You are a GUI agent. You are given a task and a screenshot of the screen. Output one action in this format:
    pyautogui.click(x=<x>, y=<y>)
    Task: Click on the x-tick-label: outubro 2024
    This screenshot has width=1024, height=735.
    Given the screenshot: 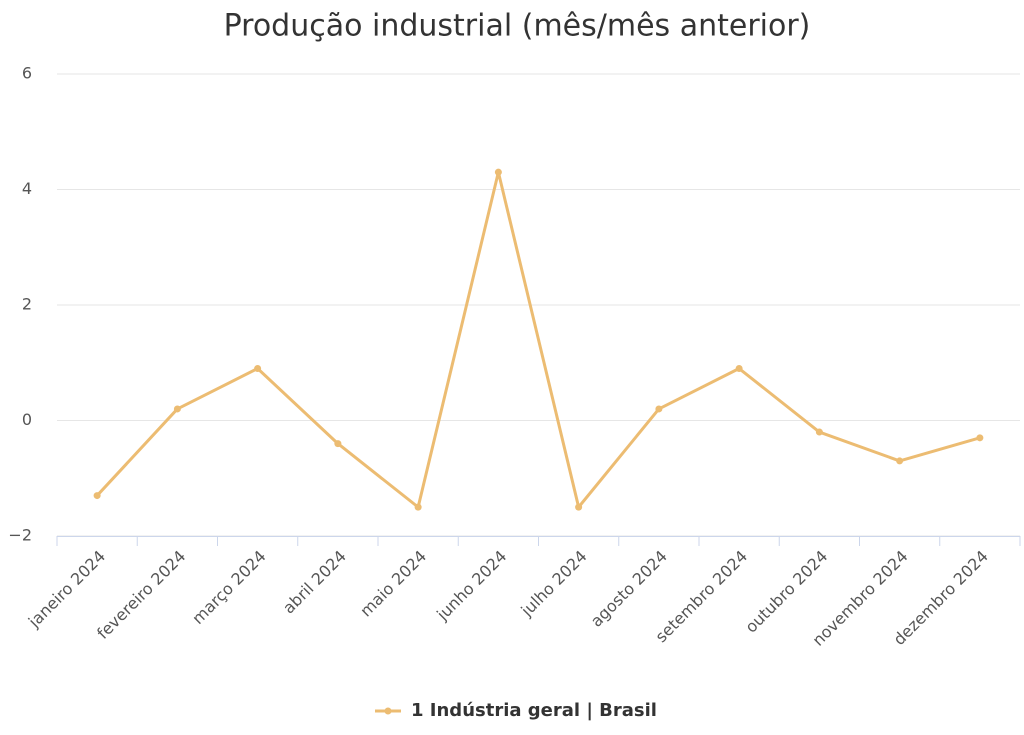 What is the action you would take?
    pyautogui.click(x=786, y=592)
    